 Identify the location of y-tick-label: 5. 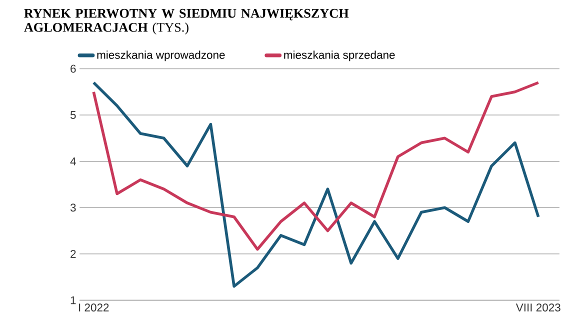
(73, 115).